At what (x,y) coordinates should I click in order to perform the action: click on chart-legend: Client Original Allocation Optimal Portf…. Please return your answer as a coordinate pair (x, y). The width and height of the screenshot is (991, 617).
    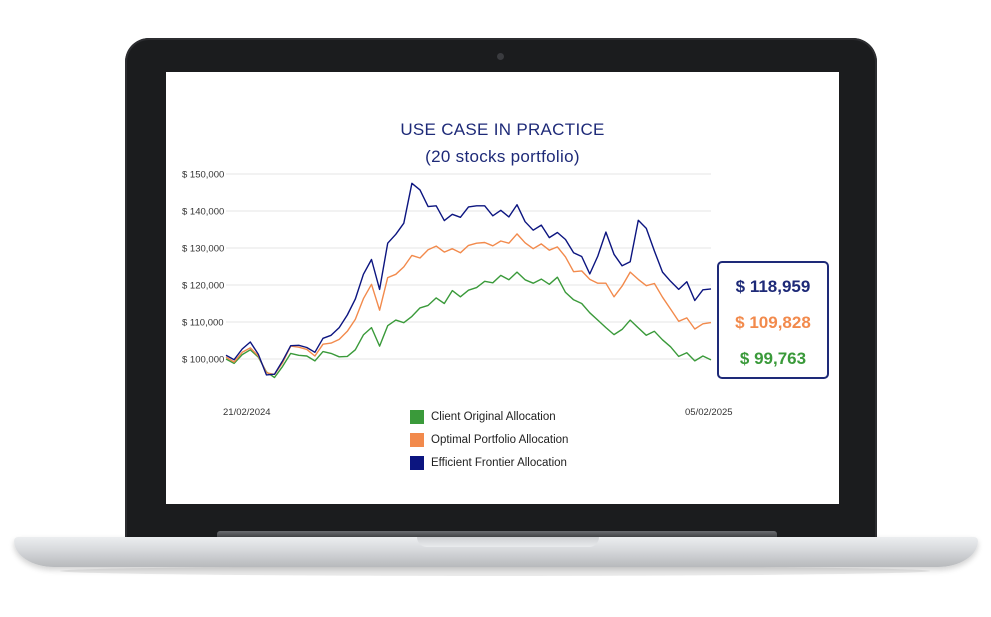
    Looking at the image, I should click on (489, 439).